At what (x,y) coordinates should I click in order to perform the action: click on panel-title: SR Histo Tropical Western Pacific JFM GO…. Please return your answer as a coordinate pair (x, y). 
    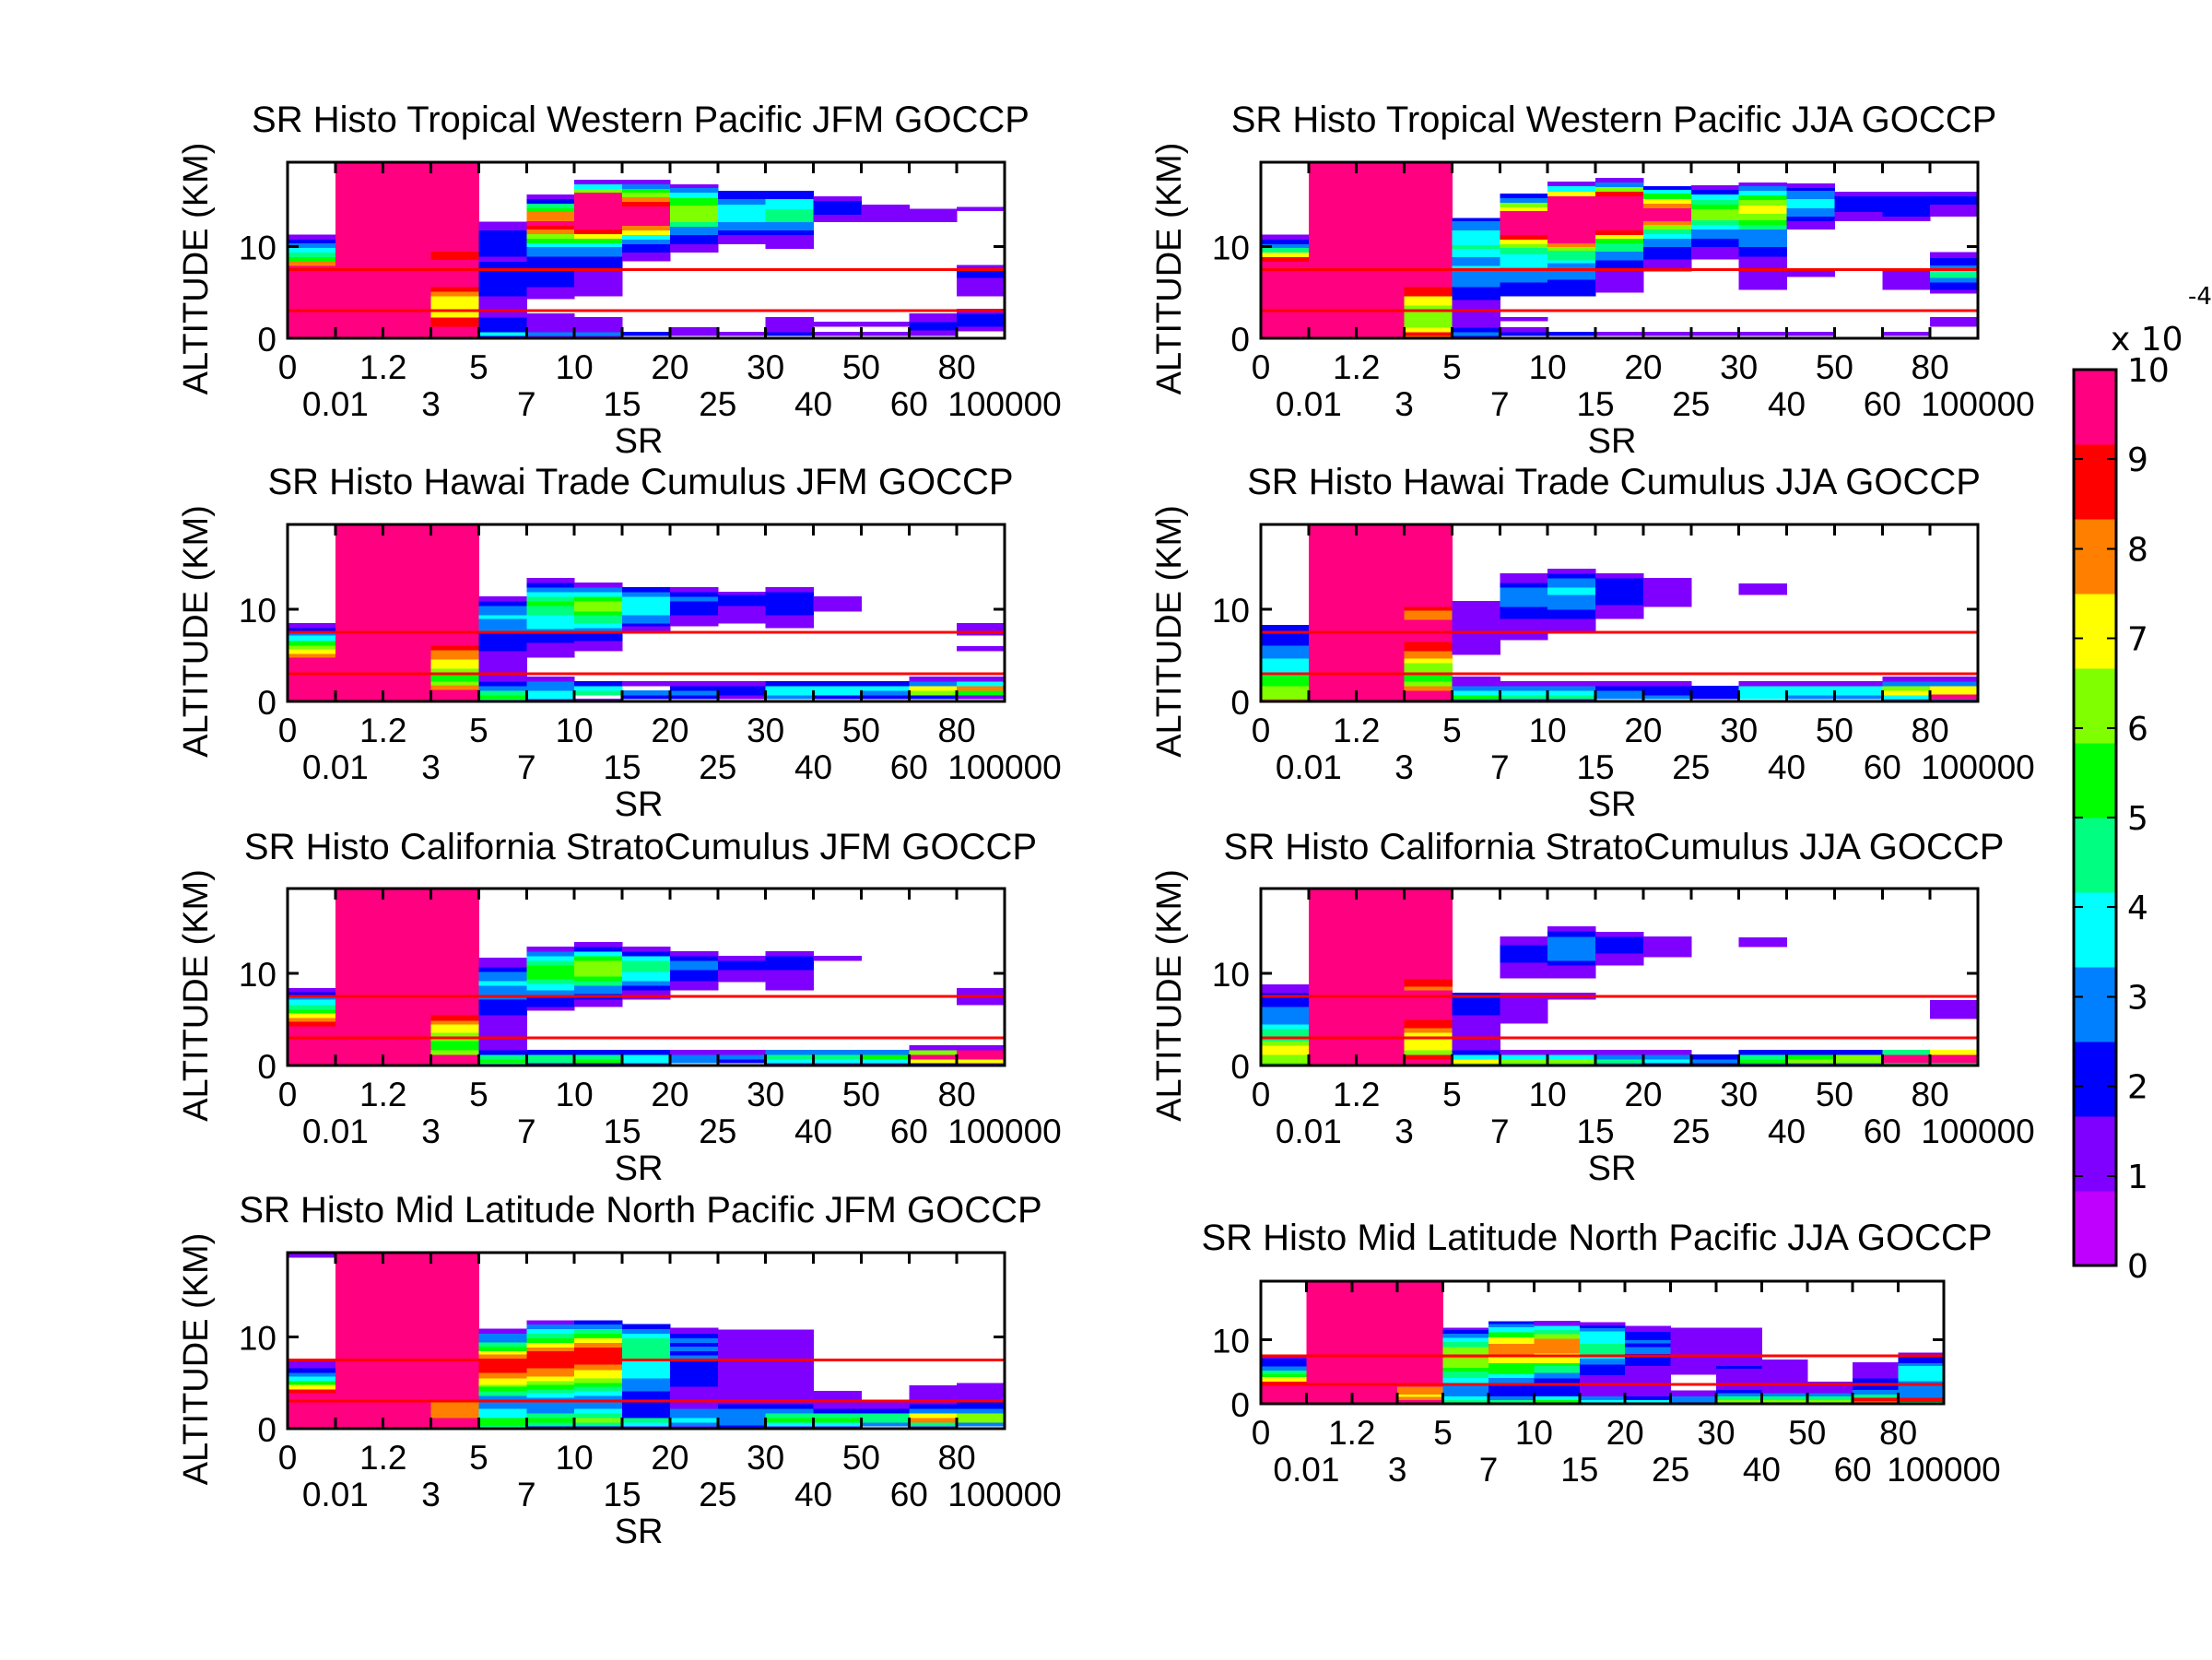
    Looking at the image, I should click on (641, 120).